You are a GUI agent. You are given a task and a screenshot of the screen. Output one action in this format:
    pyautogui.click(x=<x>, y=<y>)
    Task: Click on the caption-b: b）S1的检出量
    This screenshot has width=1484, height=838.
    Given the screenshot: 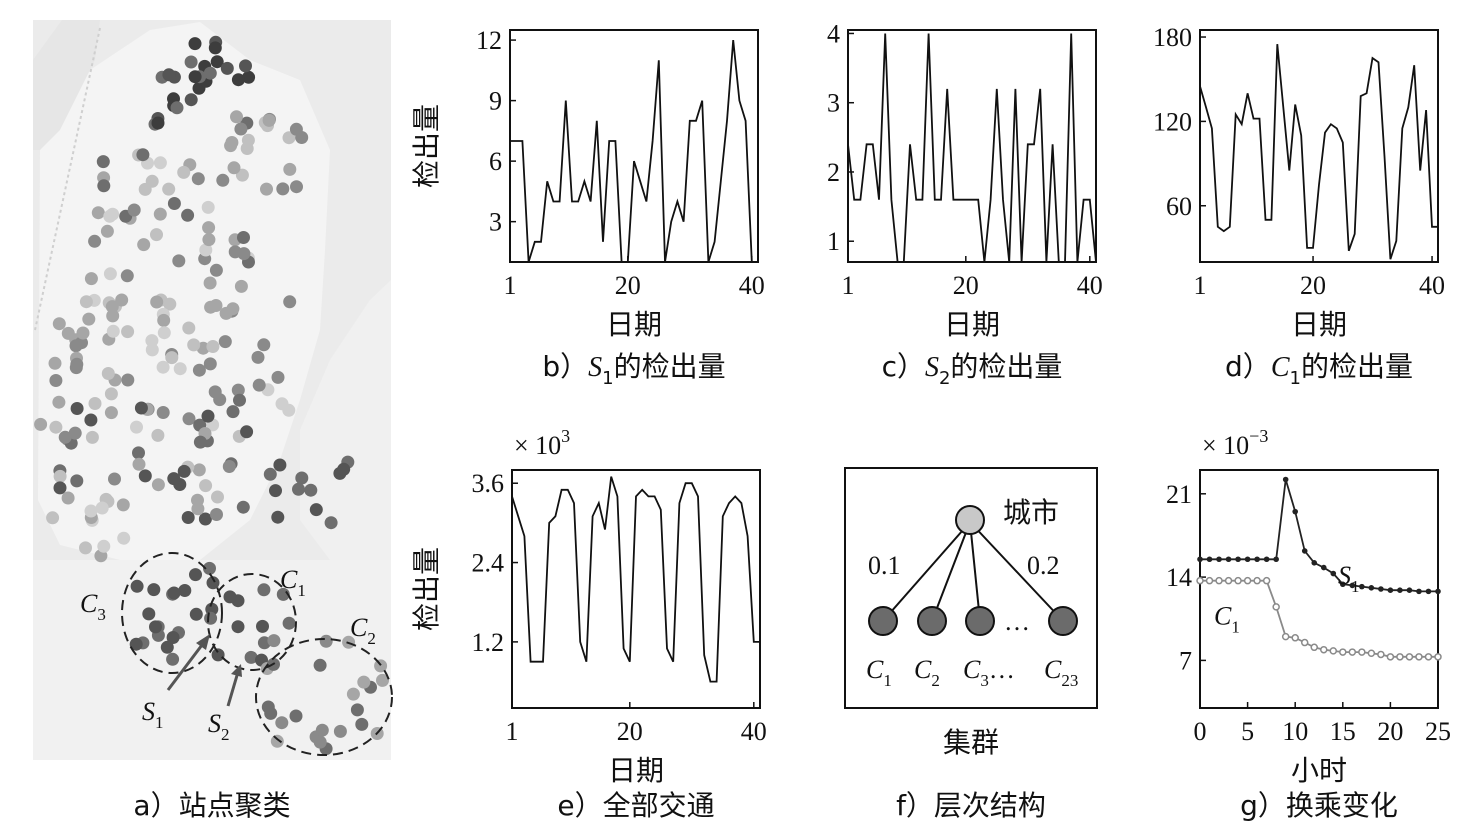 What is the action you would take?
    pyautogui.click(x=633, y=369)
    